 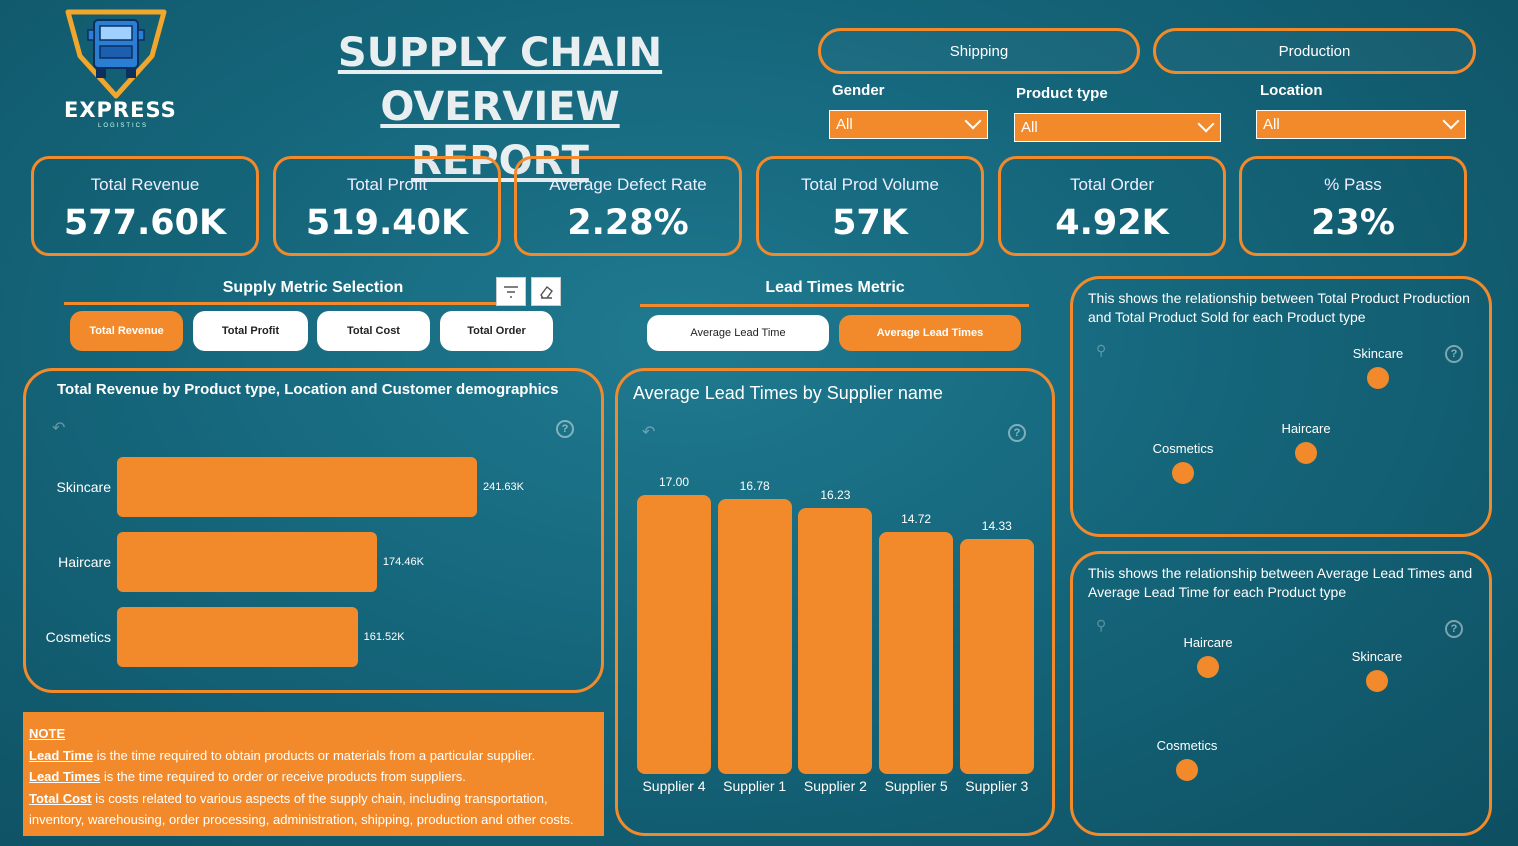 I want to click on product-type-slicer: All, so click(x=1117, y=127).